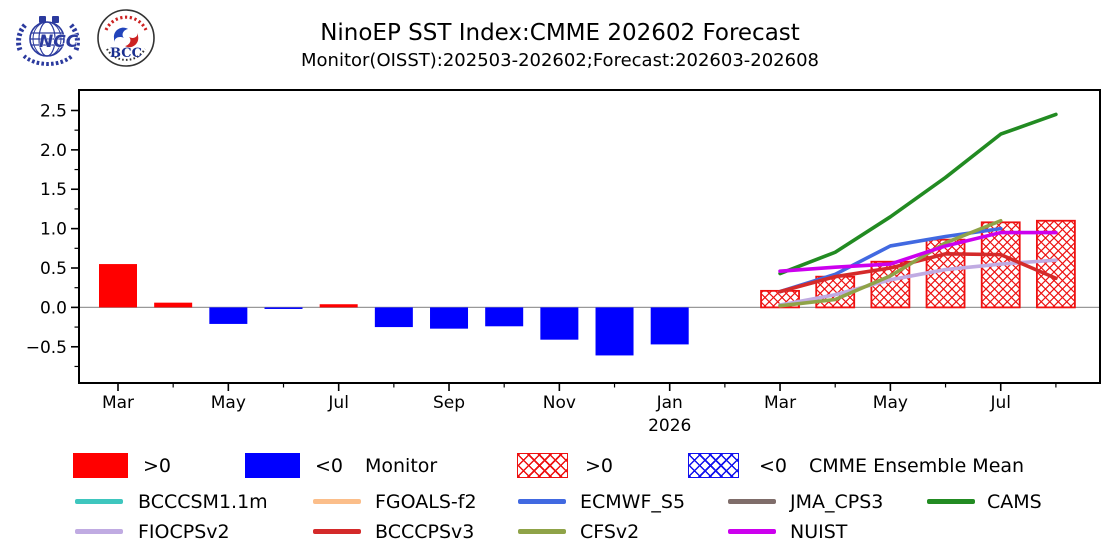 The height and width of the screenshot is (560, 1120). I want to click on bcc-logo: BCC, so click(126, 38).